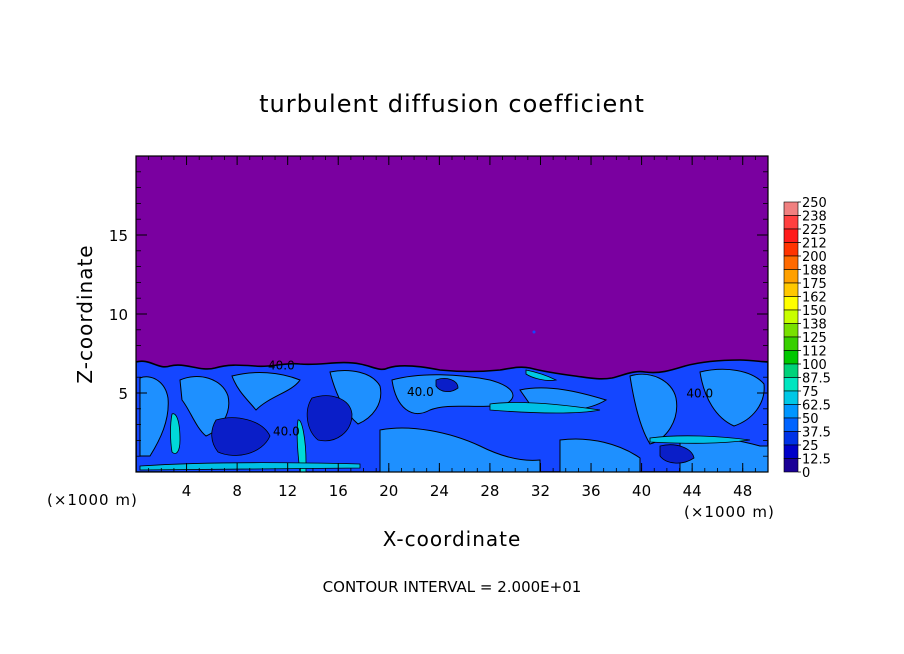  I want to click on x-tick-label: 44, so click(692, 491).